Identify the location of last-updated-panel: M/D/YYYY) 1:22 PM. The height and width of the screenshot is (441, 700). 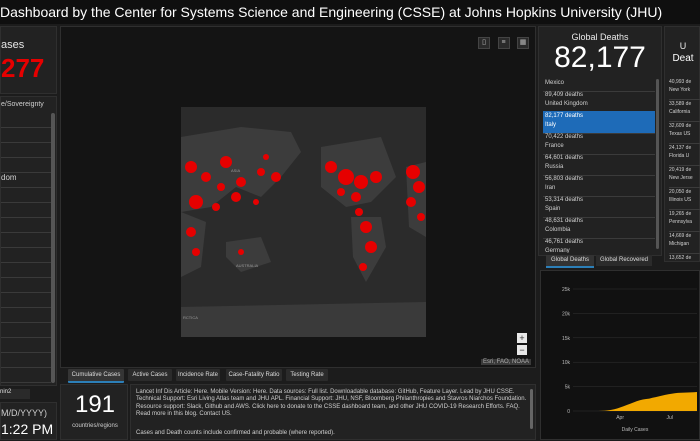
(28, 421).